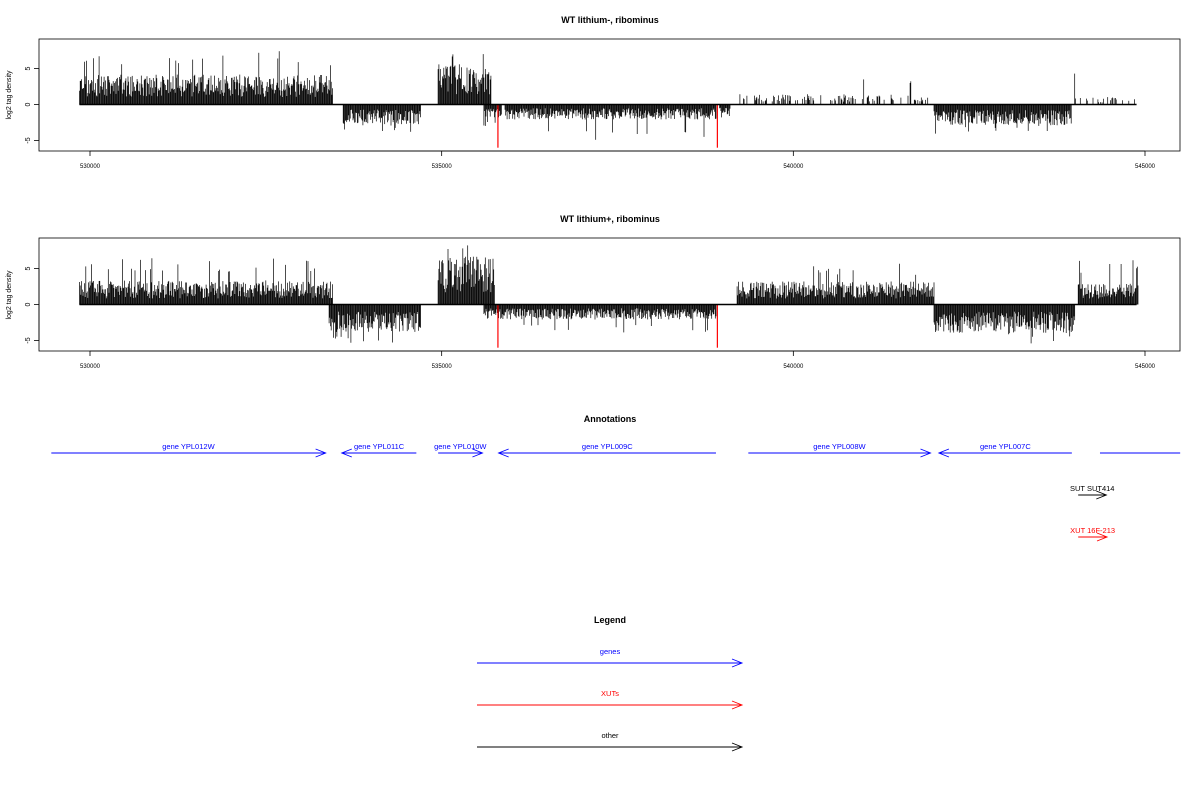 Image resolution: width=1200 pixels, height=800 pixels. I want to click on feature-label: gene YPL007C, so click(1005, 446).